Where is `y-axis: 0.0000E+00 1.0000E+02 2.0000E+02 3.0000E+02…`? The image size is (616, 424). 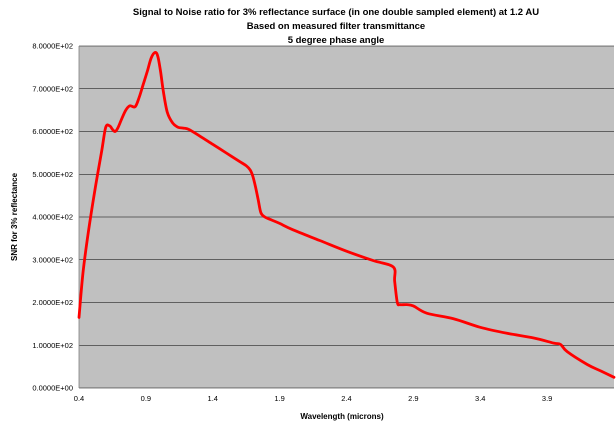 y-axis: 0.0000E+00 1.0000E+02 2.0000E+02 3.0000E+02… is located at coordinates (56, 217).